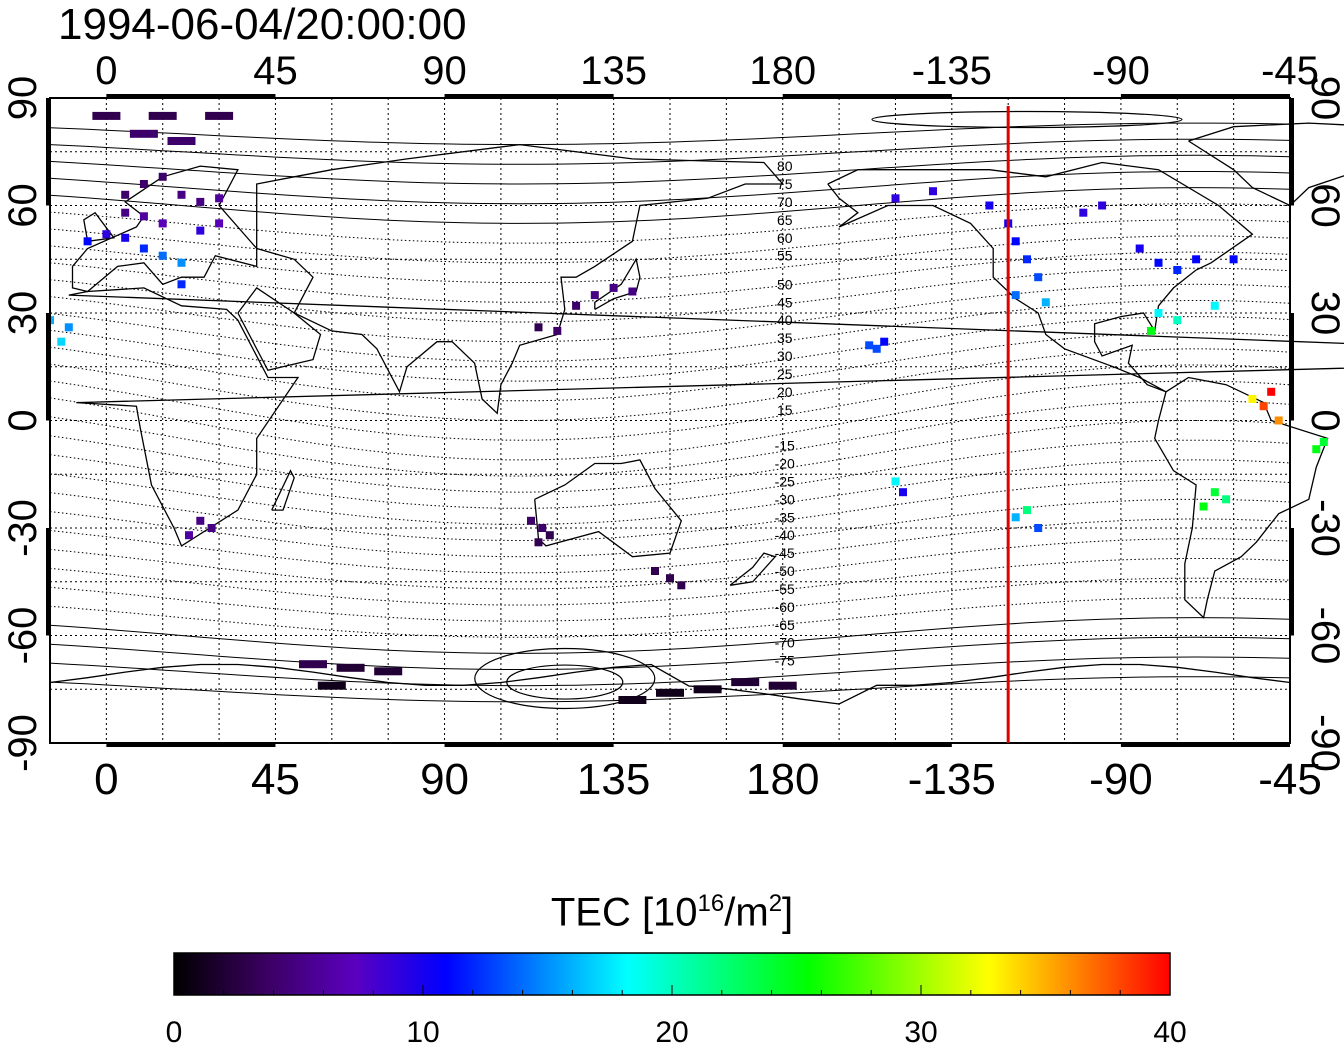 The image size is (1344, 1048). I want to click on lon-tick-label-top: -135, so click(952, 71).